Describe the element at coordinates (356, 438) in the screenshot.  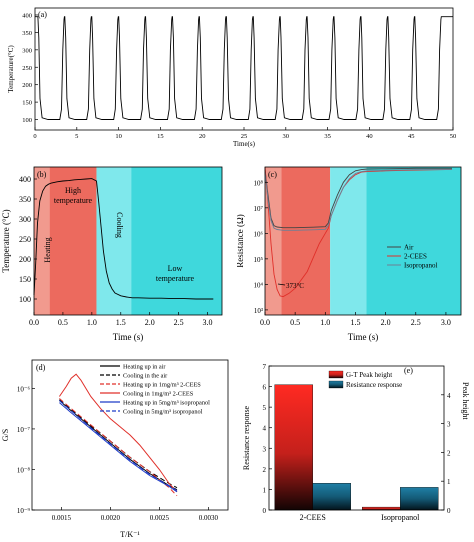
I see `chart-e-frame` at that location.